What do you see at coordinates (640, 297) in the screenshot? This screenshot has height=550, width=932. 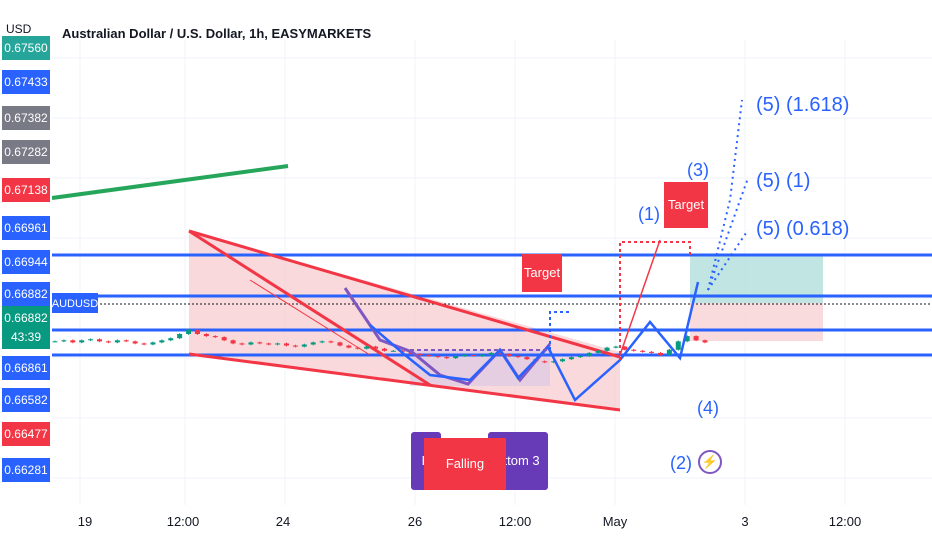 I see `wave1-line` at bounding box center [640, 297].